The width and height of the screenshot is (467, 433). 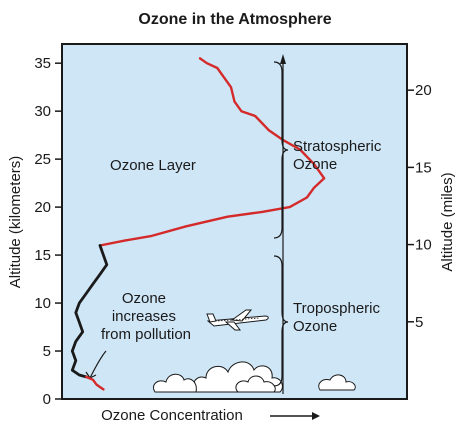 I want to click on left-tick-label: 35, so click(x=42, y=63).